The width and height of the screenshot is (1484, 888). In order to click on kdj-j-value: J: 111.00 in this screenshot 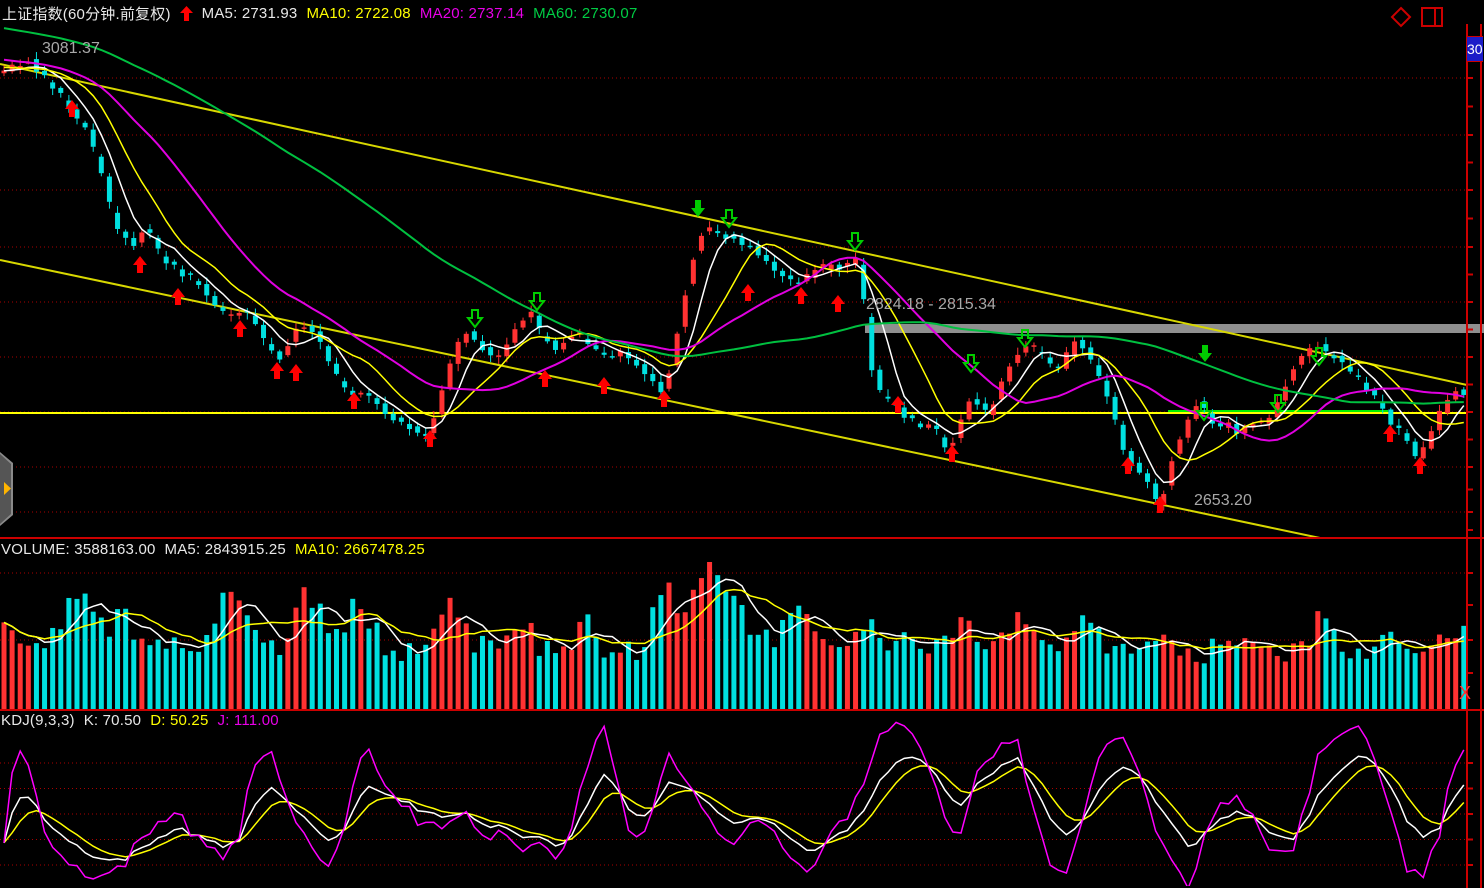, I will do `click(248, 720)`.